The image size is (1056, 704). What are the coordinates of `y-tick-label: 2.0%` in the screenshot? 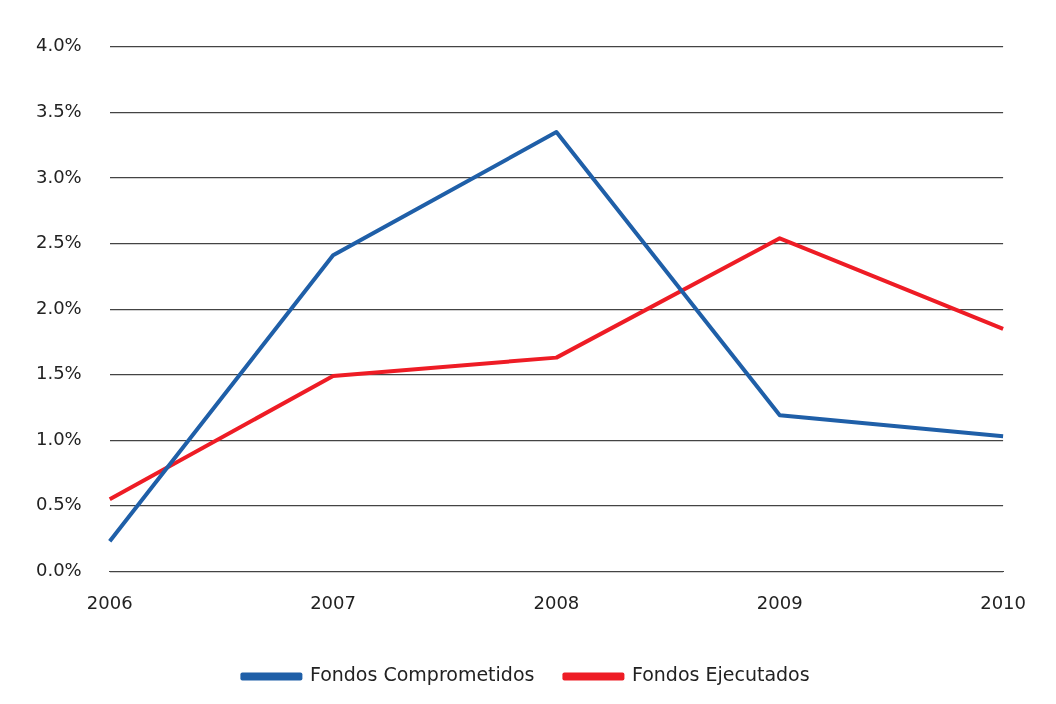 It's located at (59, 307).